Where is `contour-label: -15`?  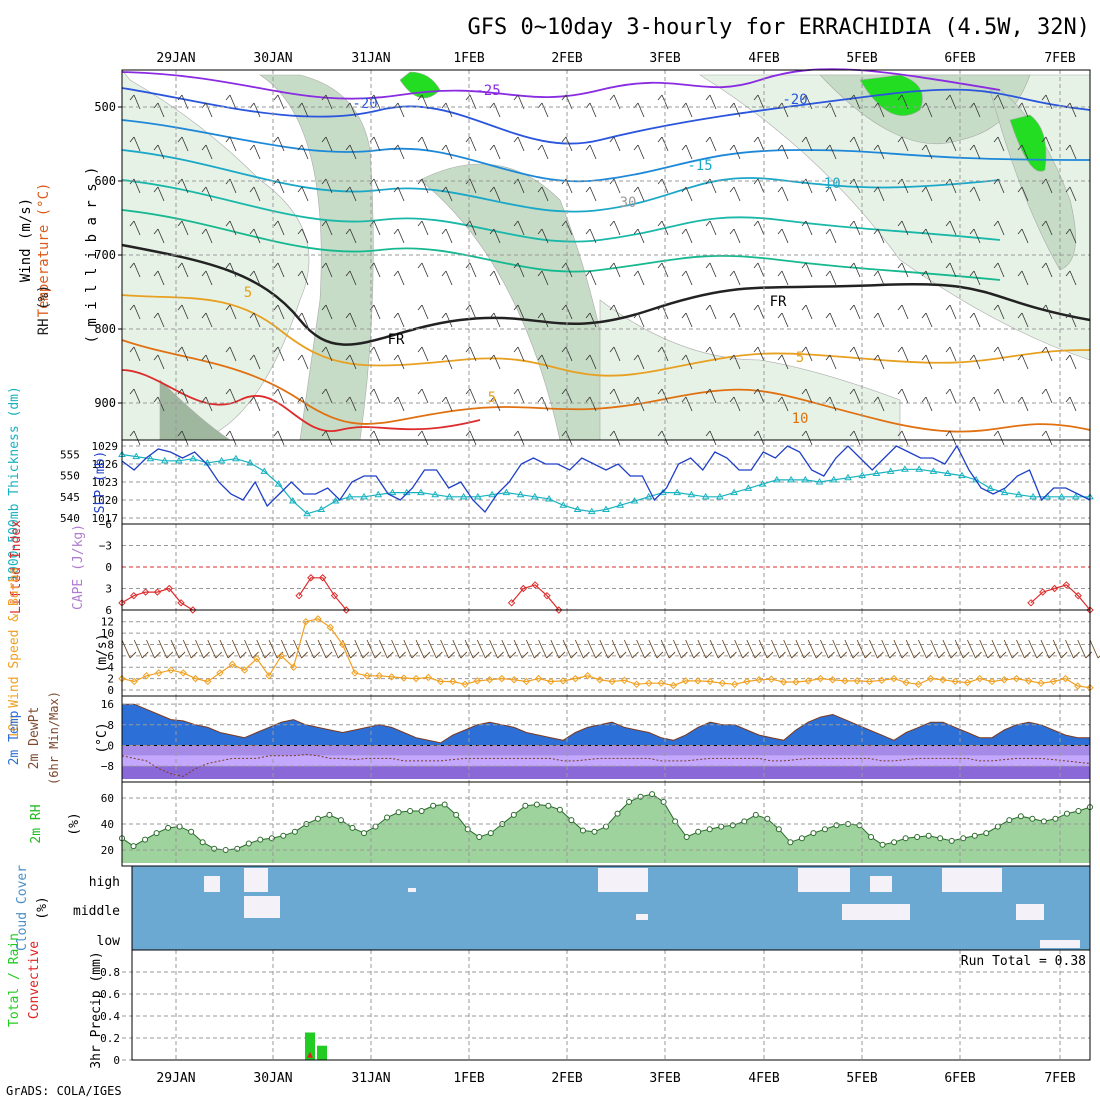
contour-label: -15 is located at coordinates (699, 166).